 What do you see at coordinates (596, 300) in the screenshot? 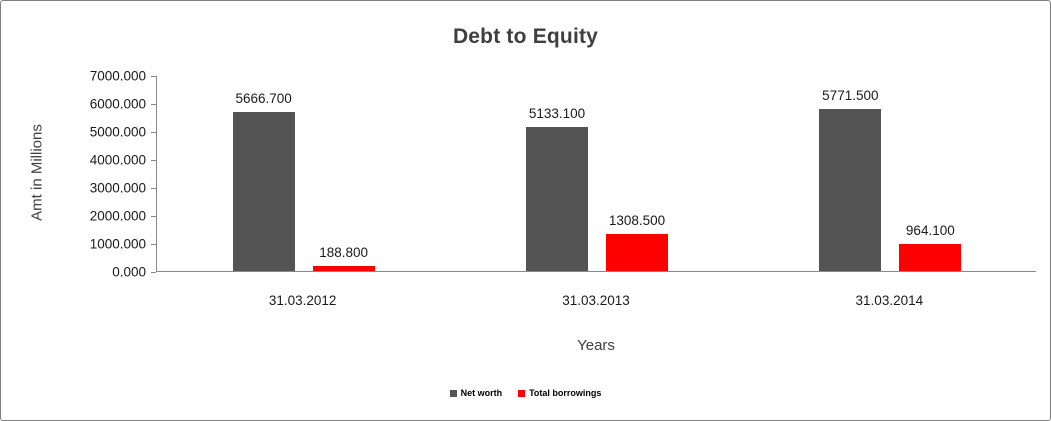
I see `x-tick-label: 31.03.2013` at bounding box center [596, 300].